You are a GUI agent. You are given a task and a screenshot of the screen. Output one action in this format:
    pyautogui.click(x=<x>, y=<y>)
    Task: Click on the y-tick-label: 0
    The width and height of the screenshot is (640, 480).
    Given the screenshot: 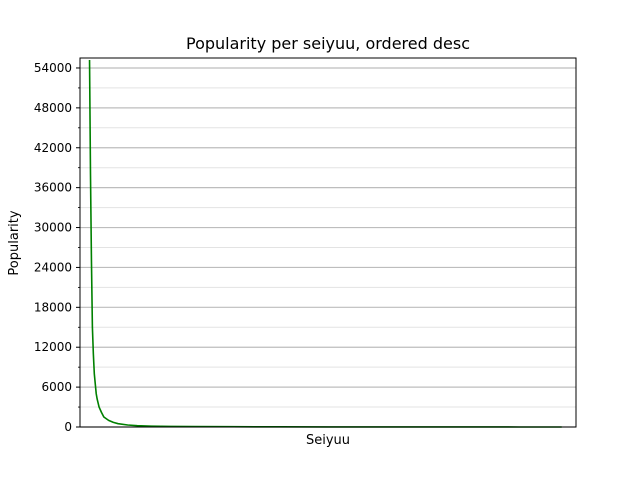 What is the action you would take?
    pyautogui.click(x=68, y=427)
    